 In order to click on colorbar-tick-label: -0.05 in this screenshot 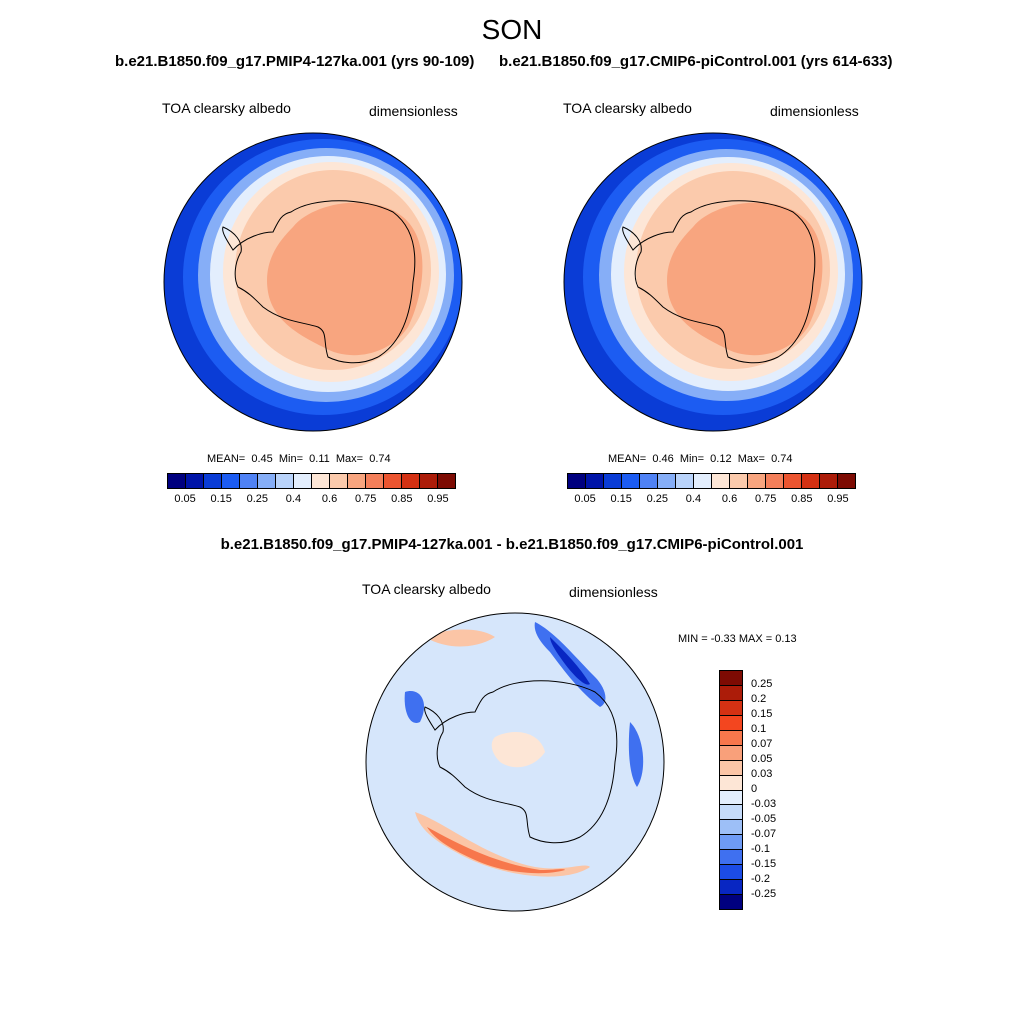, I will do `click(764, 819)`.